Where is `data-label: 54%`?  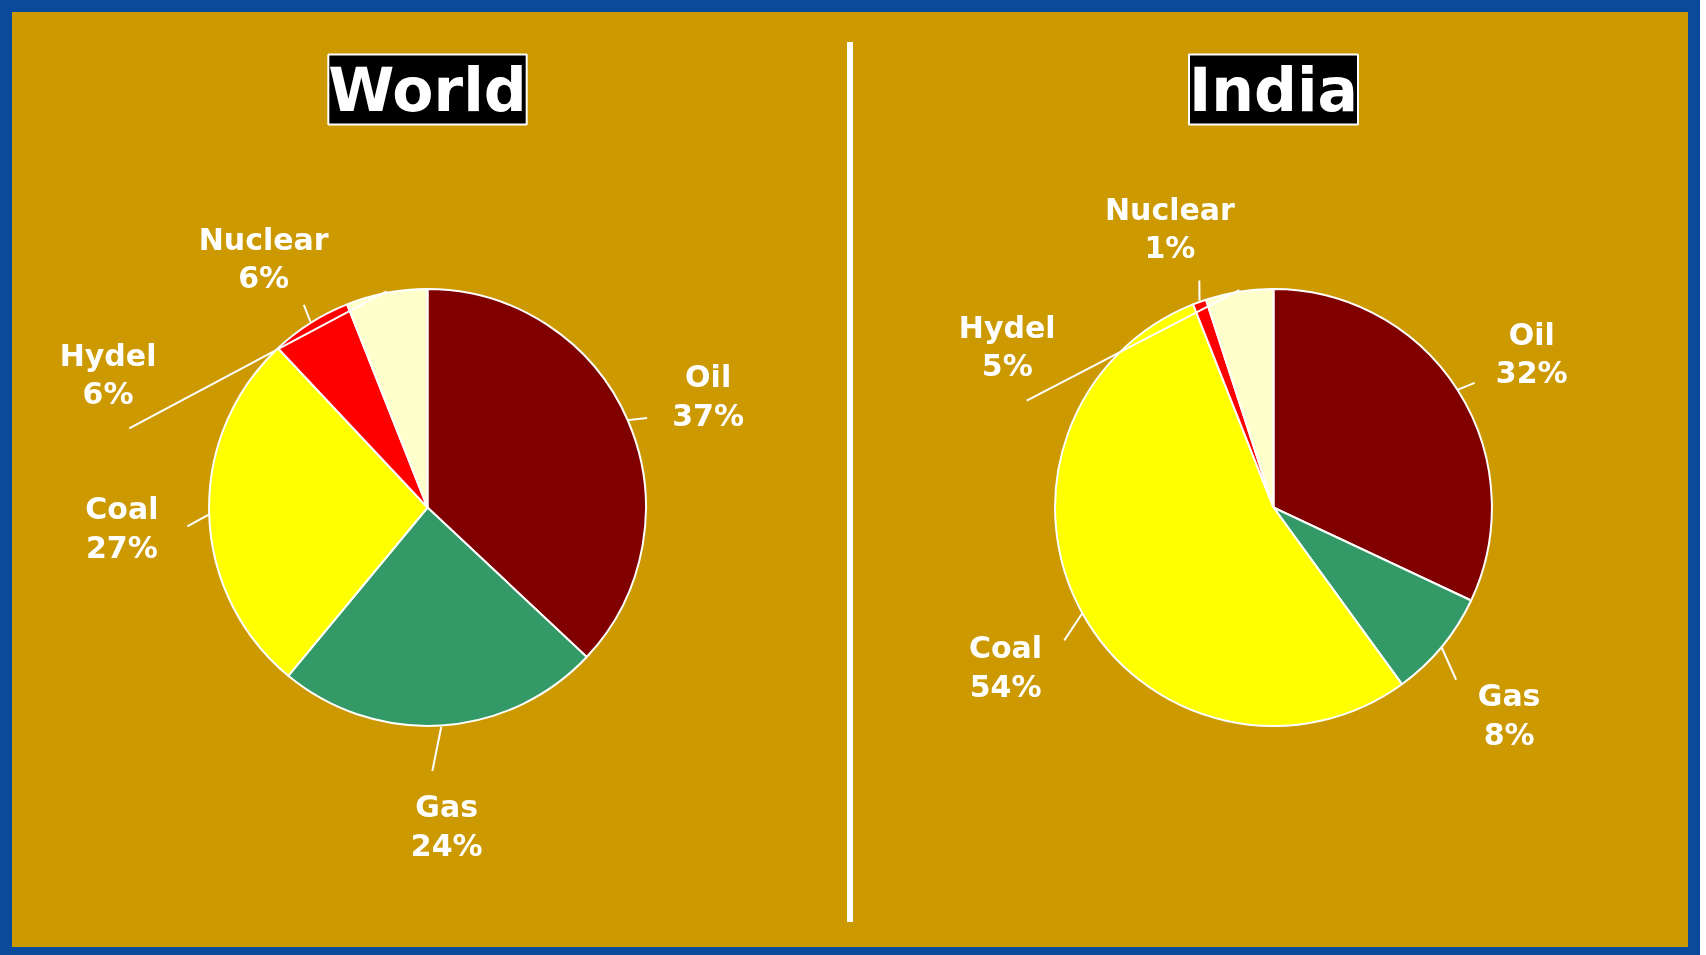 data-label: 54% is located at coordinates (1005, 686).